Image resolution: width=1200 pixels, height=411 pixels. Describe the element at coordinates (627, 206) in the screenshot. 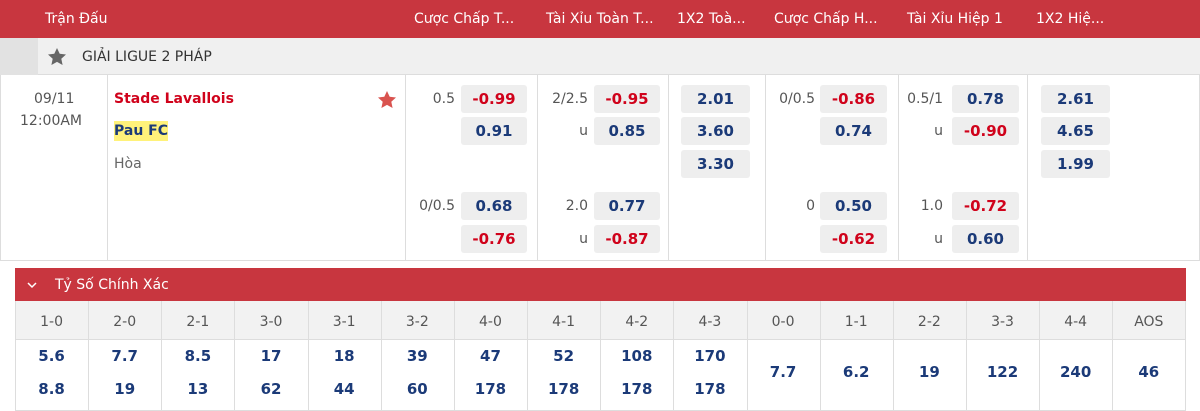

I see `odds-cell: 0.77` at that location.